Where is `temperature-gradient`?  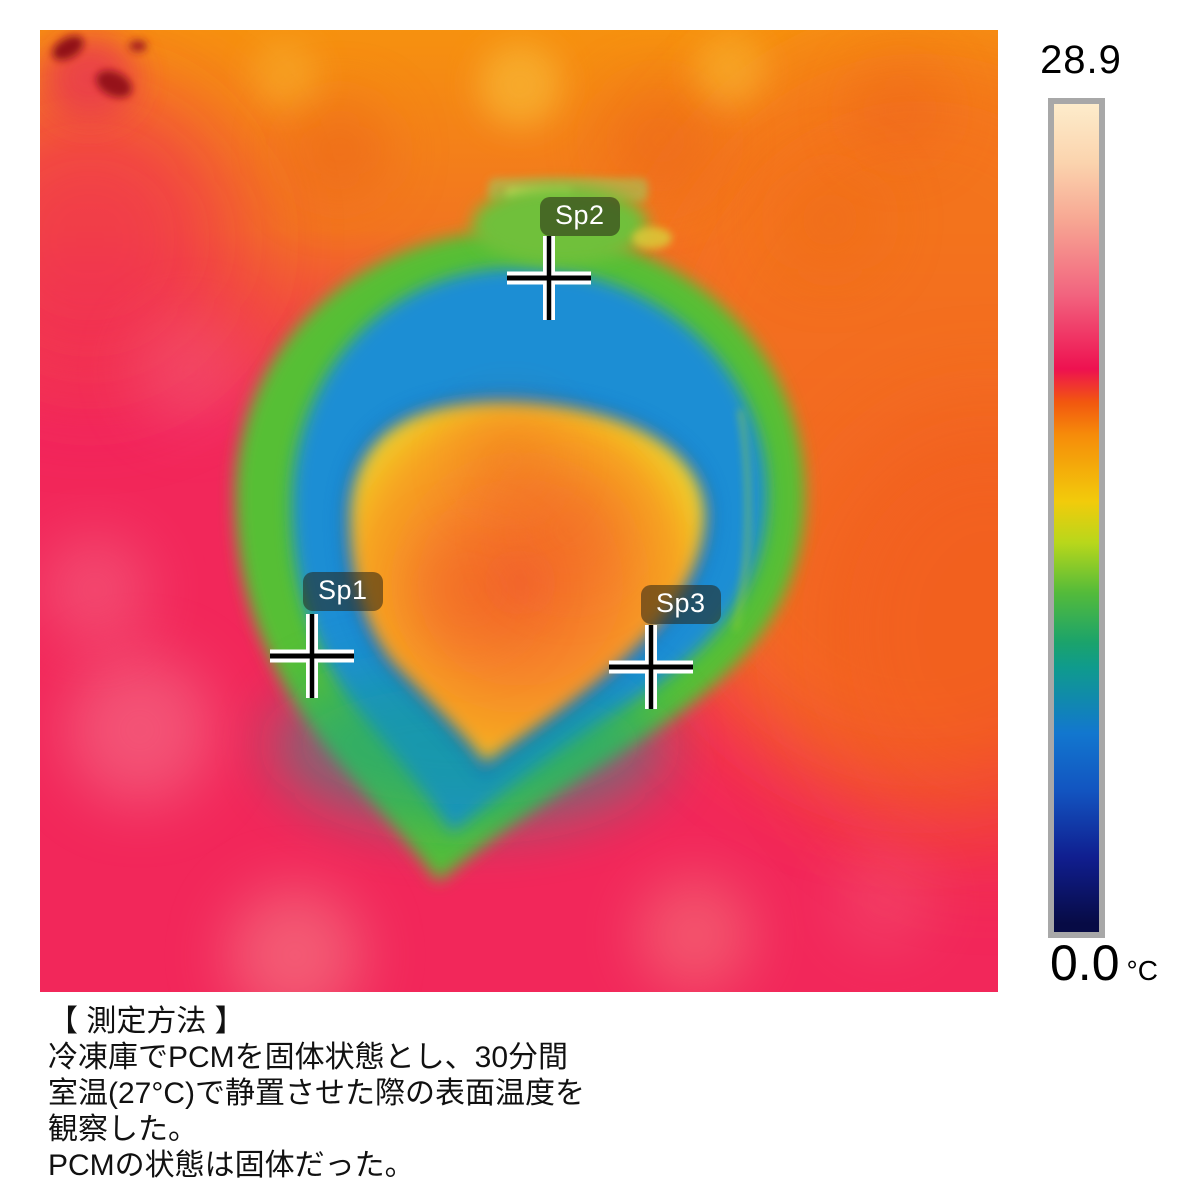
temperature-gradient is located at coordinates (1076, 518).